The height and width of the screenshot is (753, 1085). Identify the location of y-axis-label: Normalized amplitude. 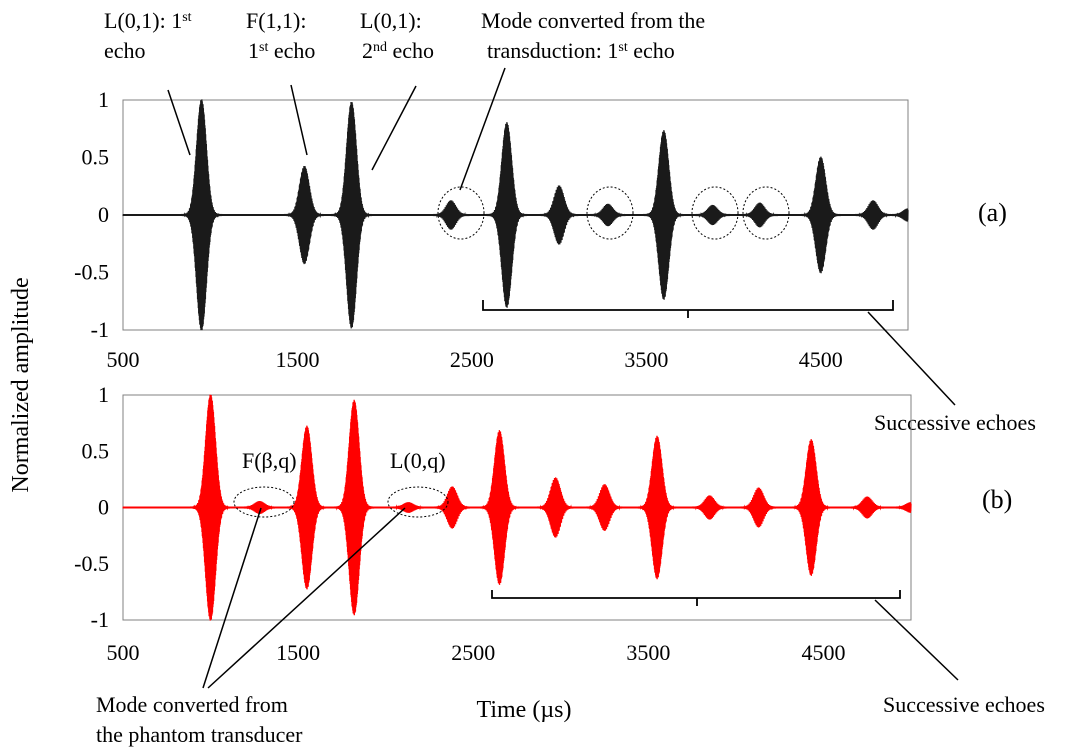
(21, 384).